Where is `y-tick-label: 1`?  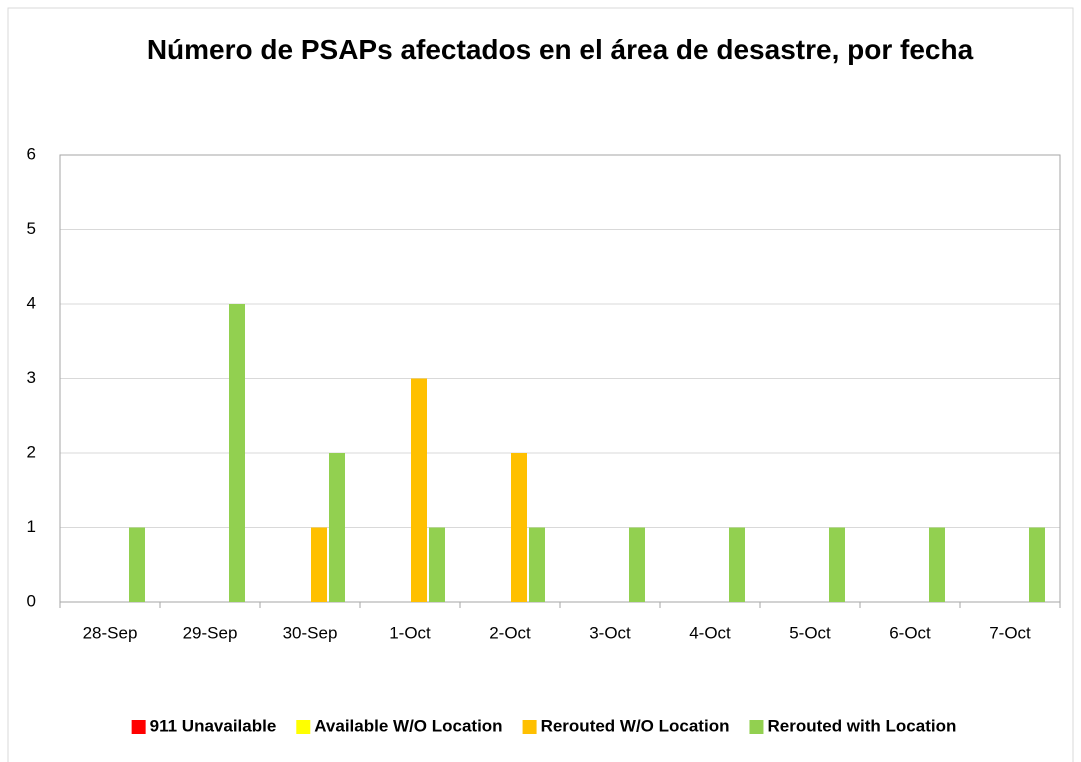
y-tick-label: 1 is located at coordinates (31, 526).